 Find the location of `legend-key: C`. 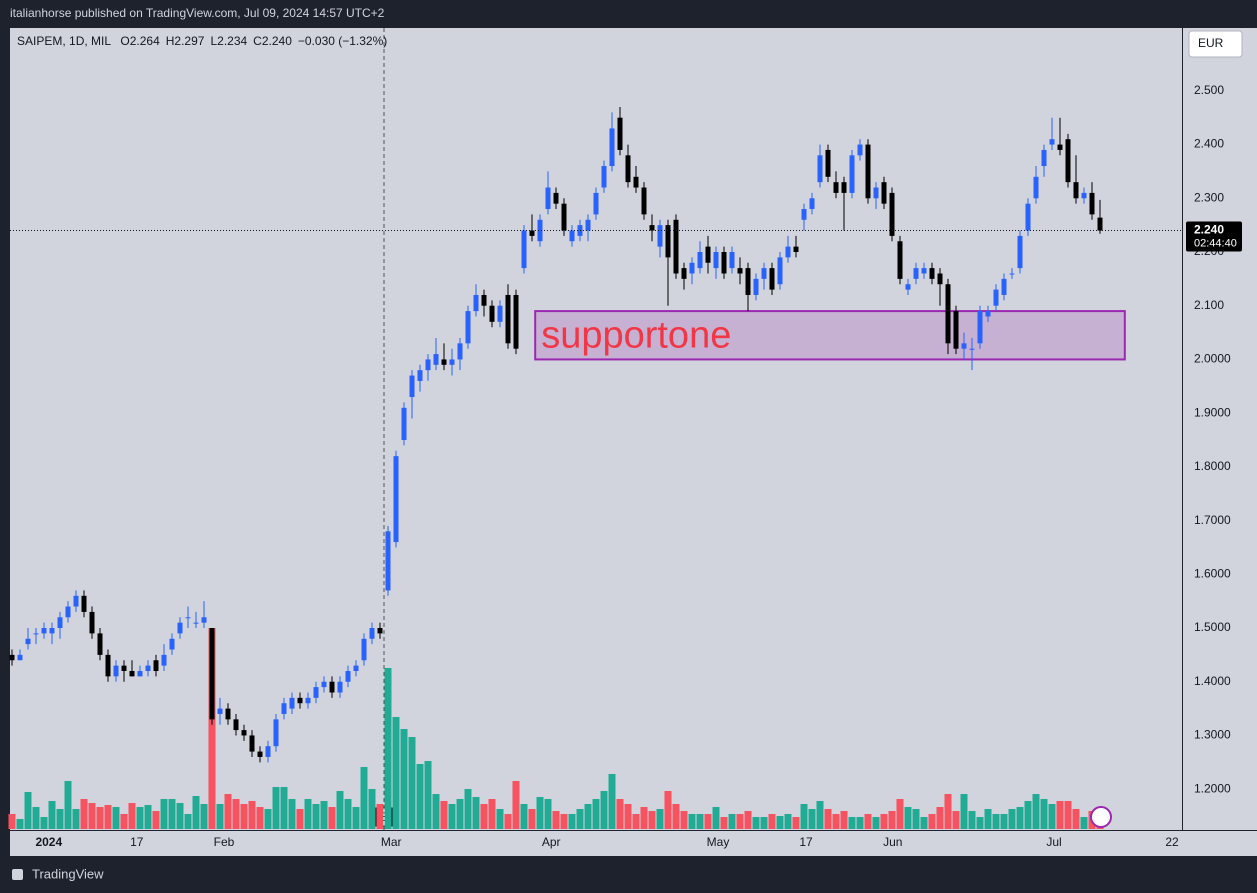

legend-key: C is located at coordinates (257, 41).